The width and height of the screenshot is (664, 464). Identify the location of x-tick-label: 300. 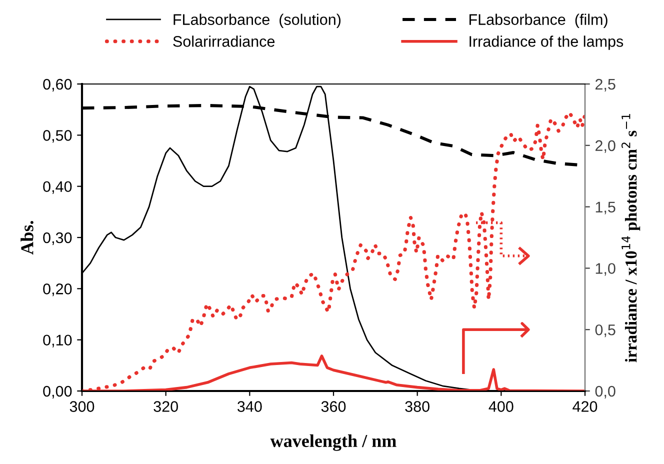
(82, 406).